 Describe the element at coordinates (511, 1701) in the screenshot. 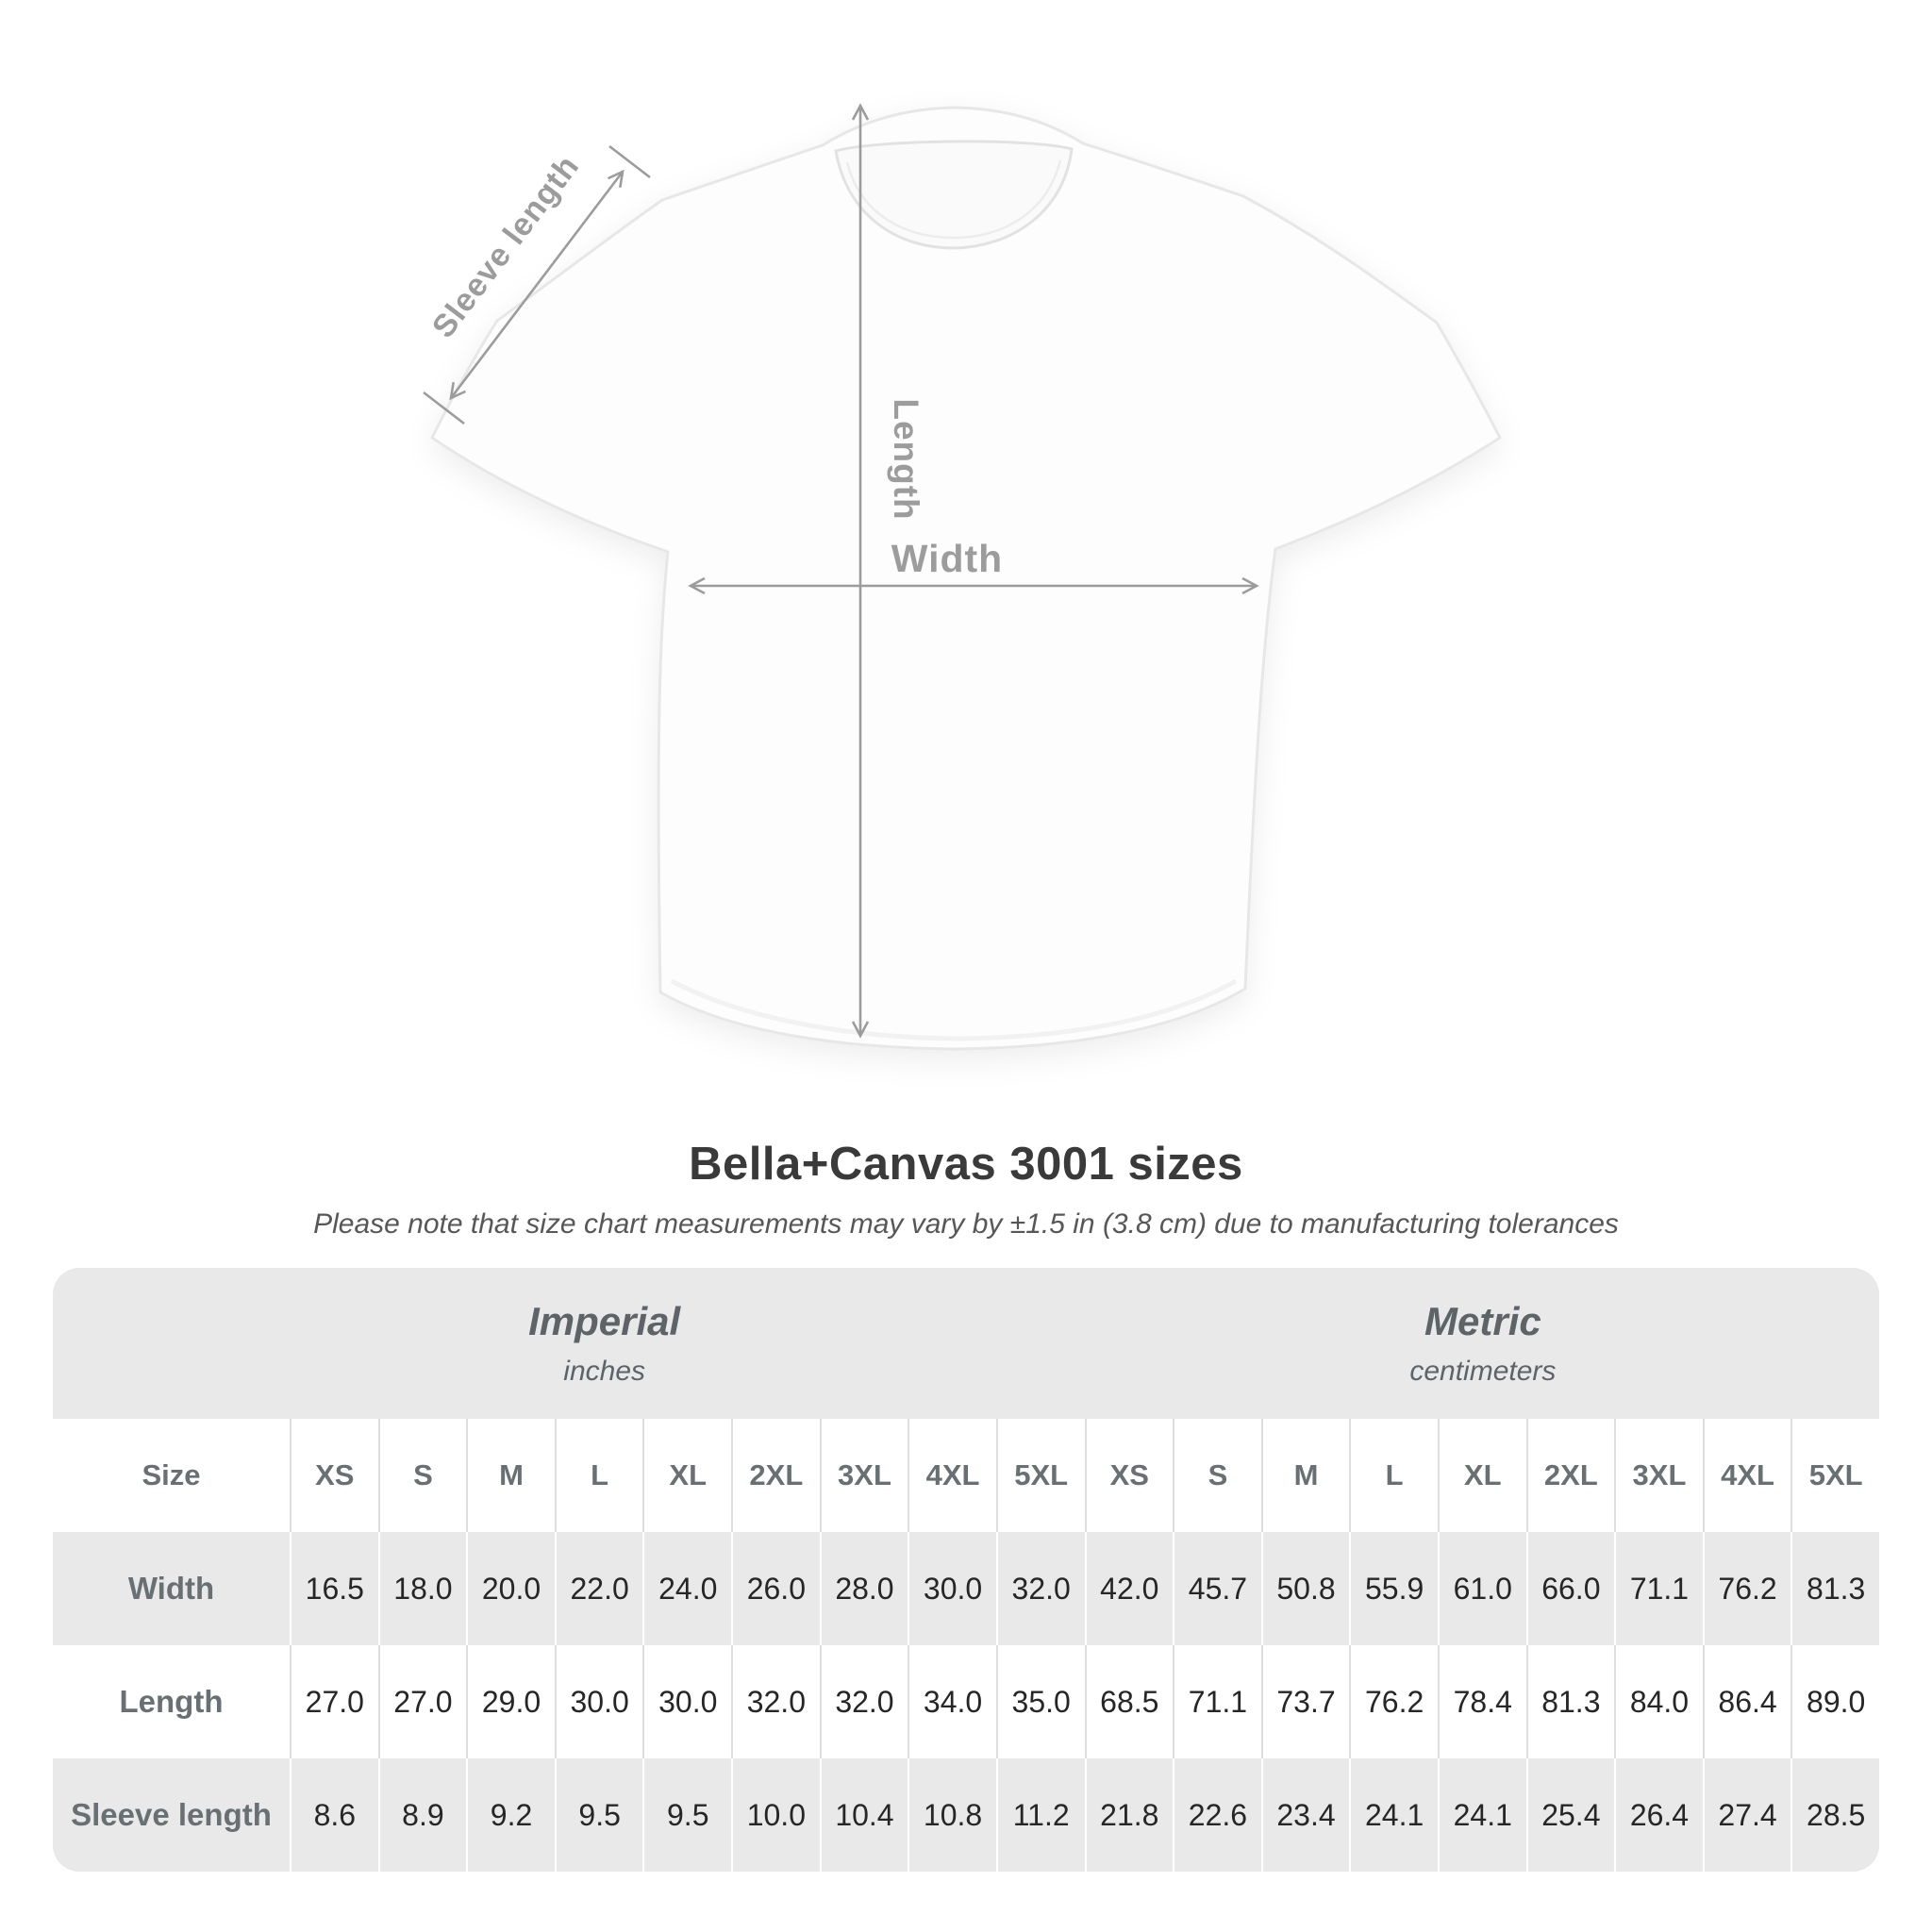

I see `cell-length-imperial-m: 29.0` at that location.